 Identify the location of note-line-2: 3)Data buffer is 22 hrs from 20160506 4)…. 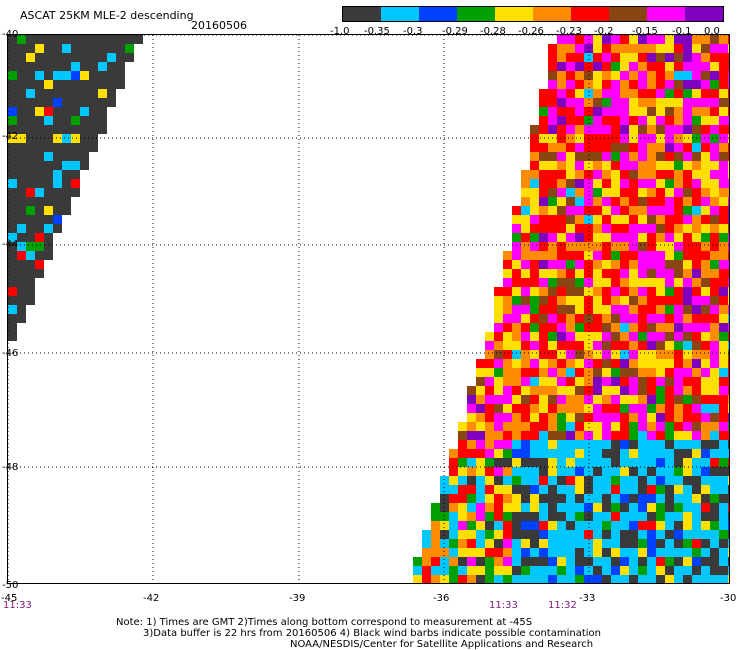
(372, 633).